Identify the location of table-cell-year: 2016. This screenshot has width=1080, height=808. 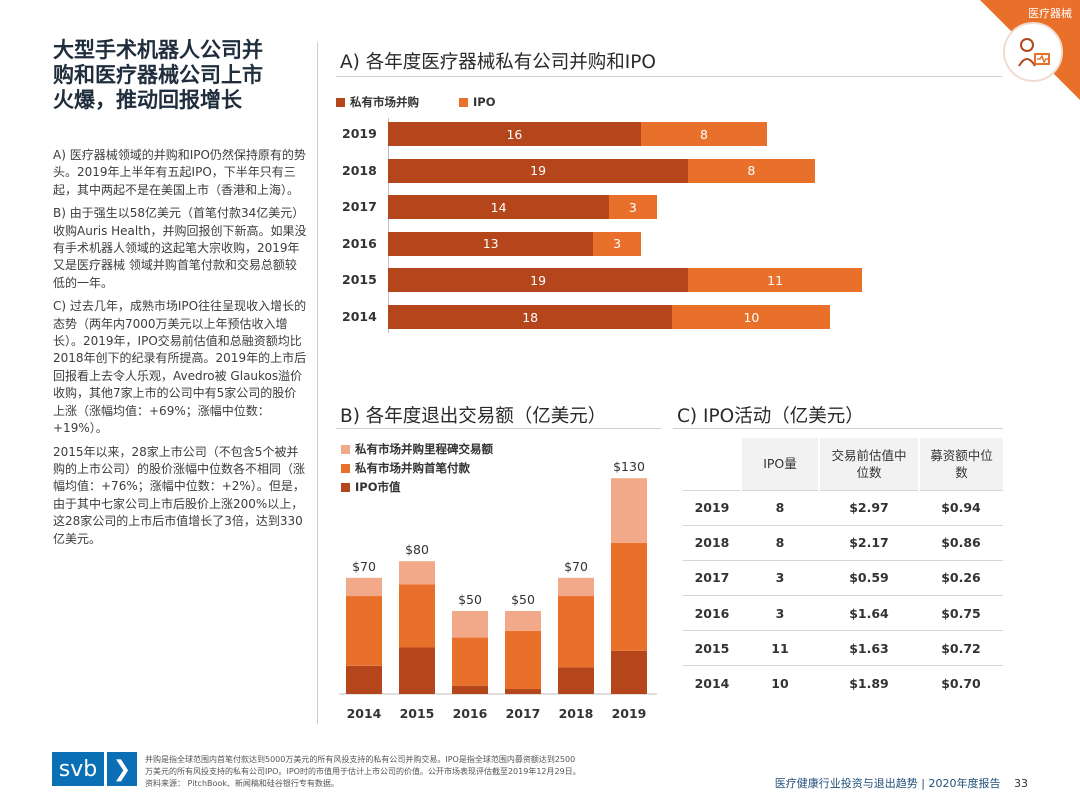
(712, 613).